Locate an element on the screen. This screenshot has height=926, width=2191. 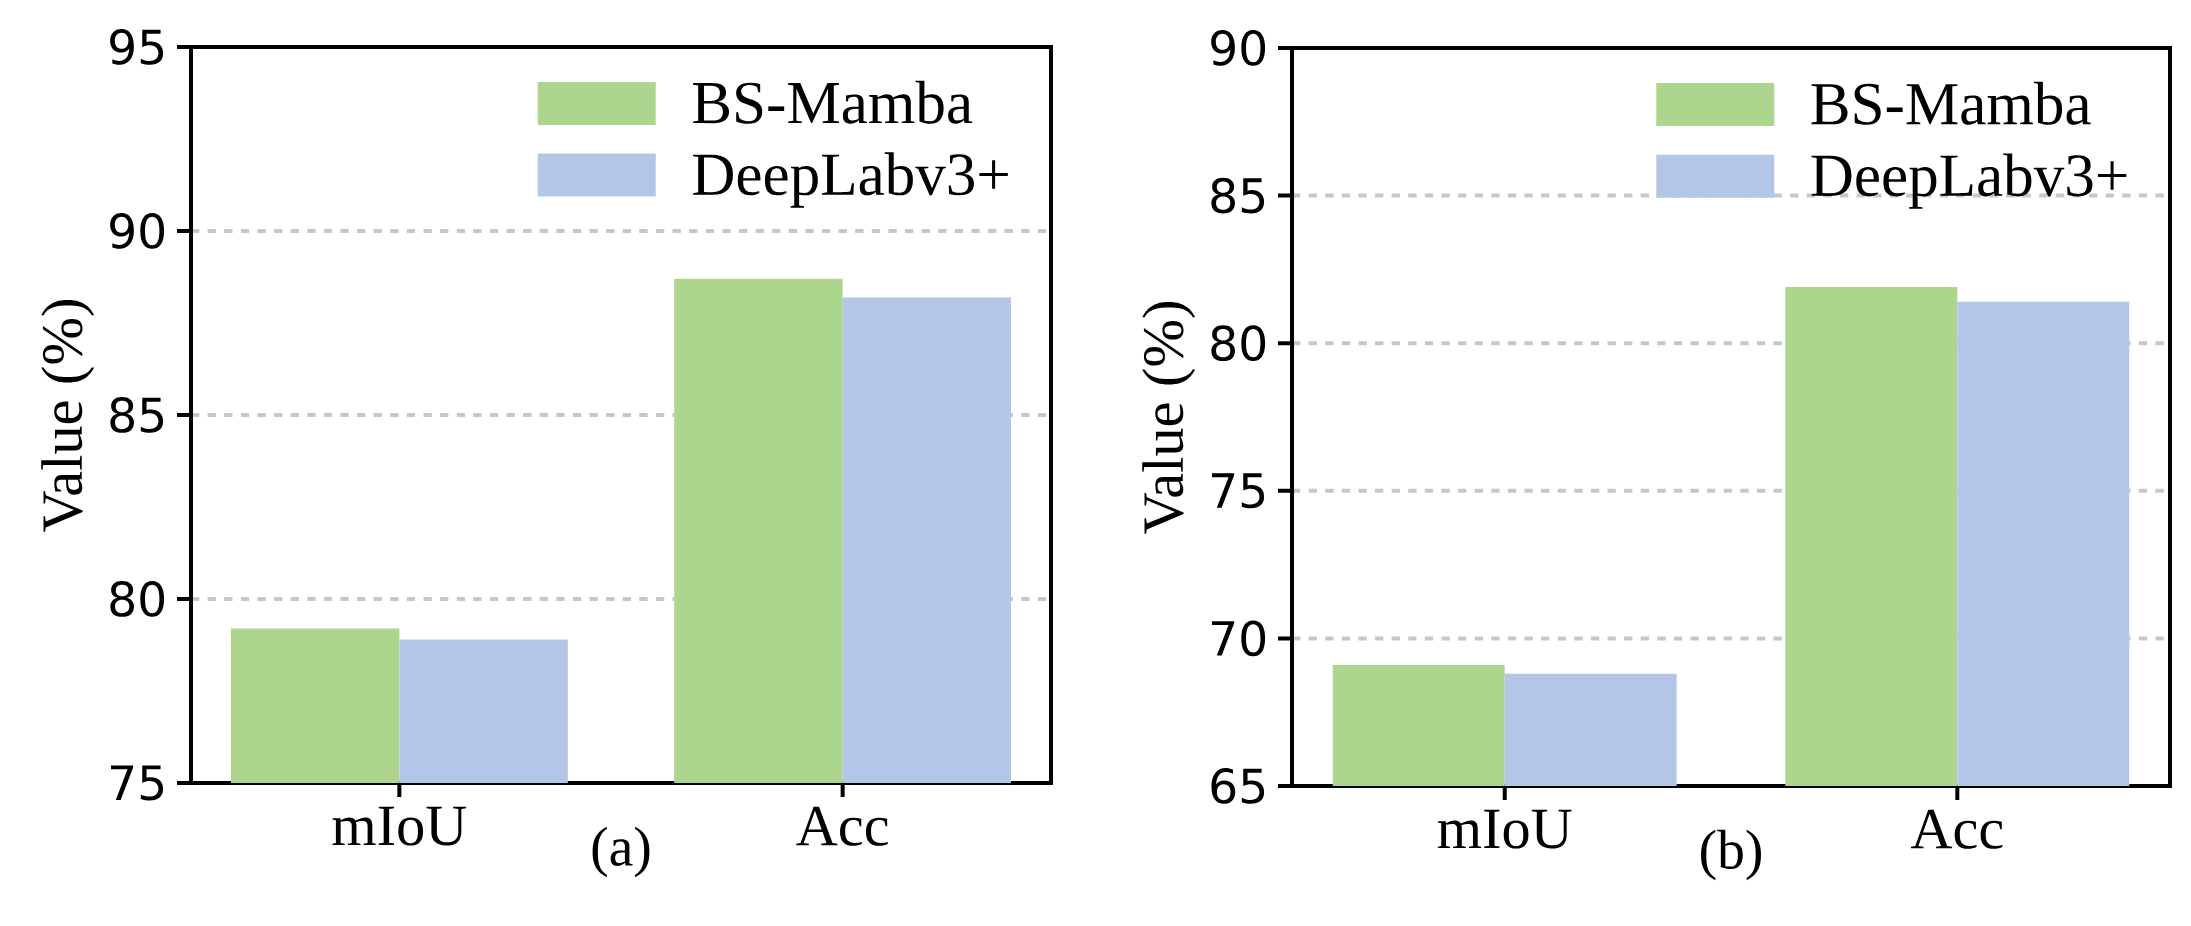
y-tick-label: 95 is located at coordinates (137, 47).